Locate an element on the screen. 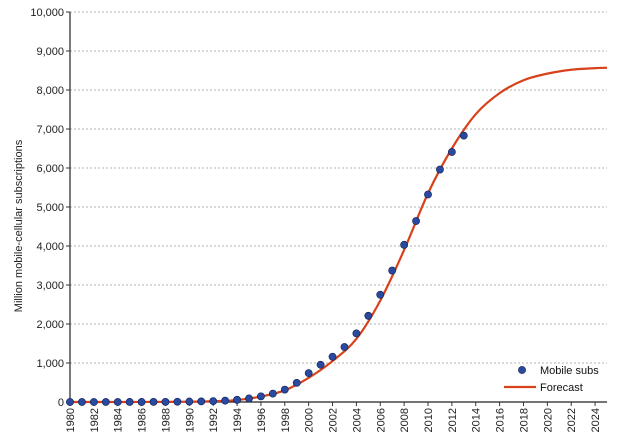  y-tick-label: 10,000 is located at coordinates (47, 13).